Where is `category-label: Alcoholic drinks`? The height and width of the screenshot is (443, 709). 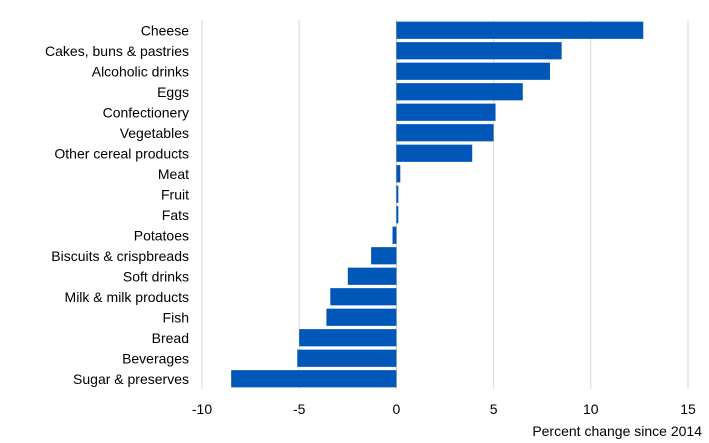
category-label: Alcoholic drinks is located at coordinates (140, 71).